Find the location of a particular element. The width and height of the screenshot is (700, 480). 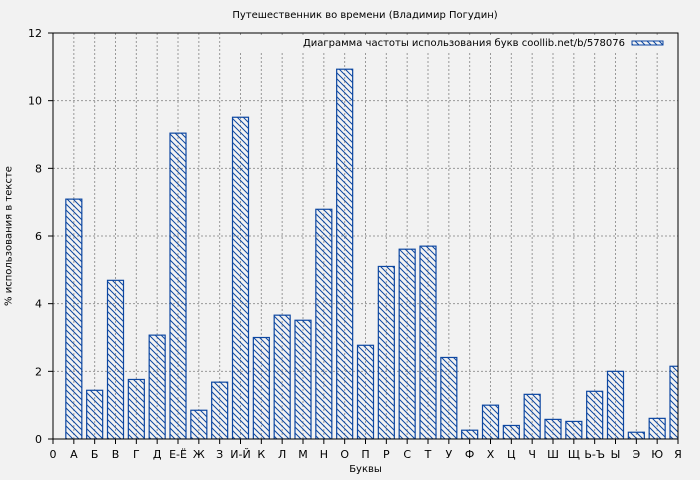

legend-swatch is located at coordinates (647, 43).